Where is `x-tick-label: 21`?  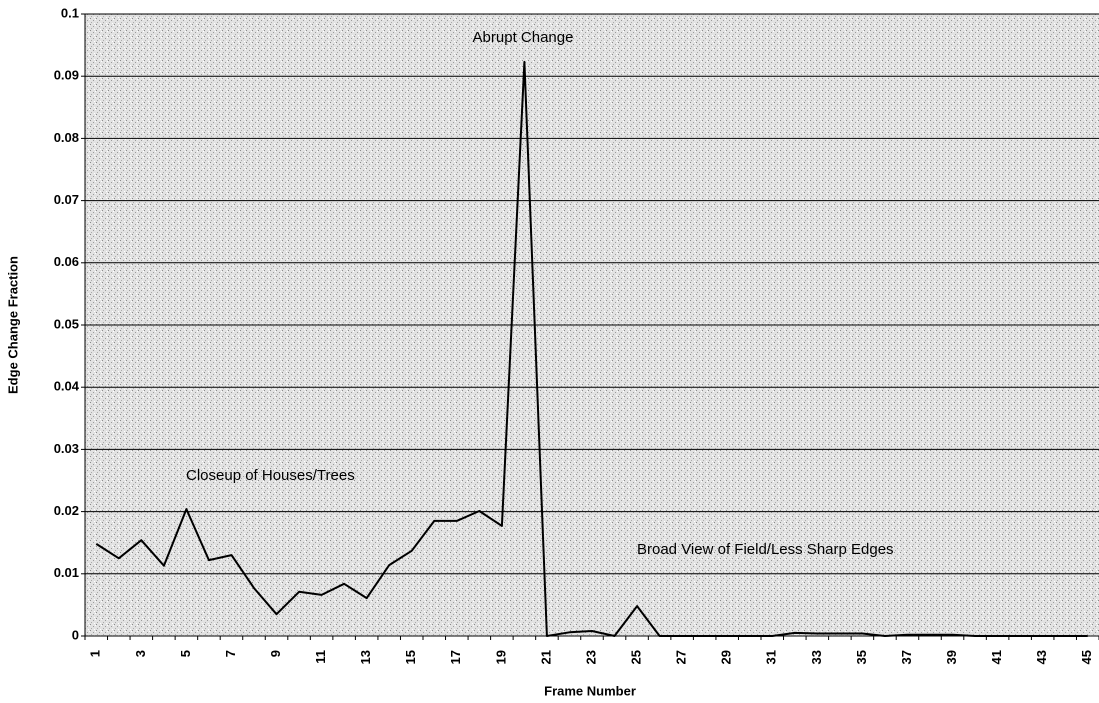
x-tick-label: 21 is located at coordinates (545, 657).